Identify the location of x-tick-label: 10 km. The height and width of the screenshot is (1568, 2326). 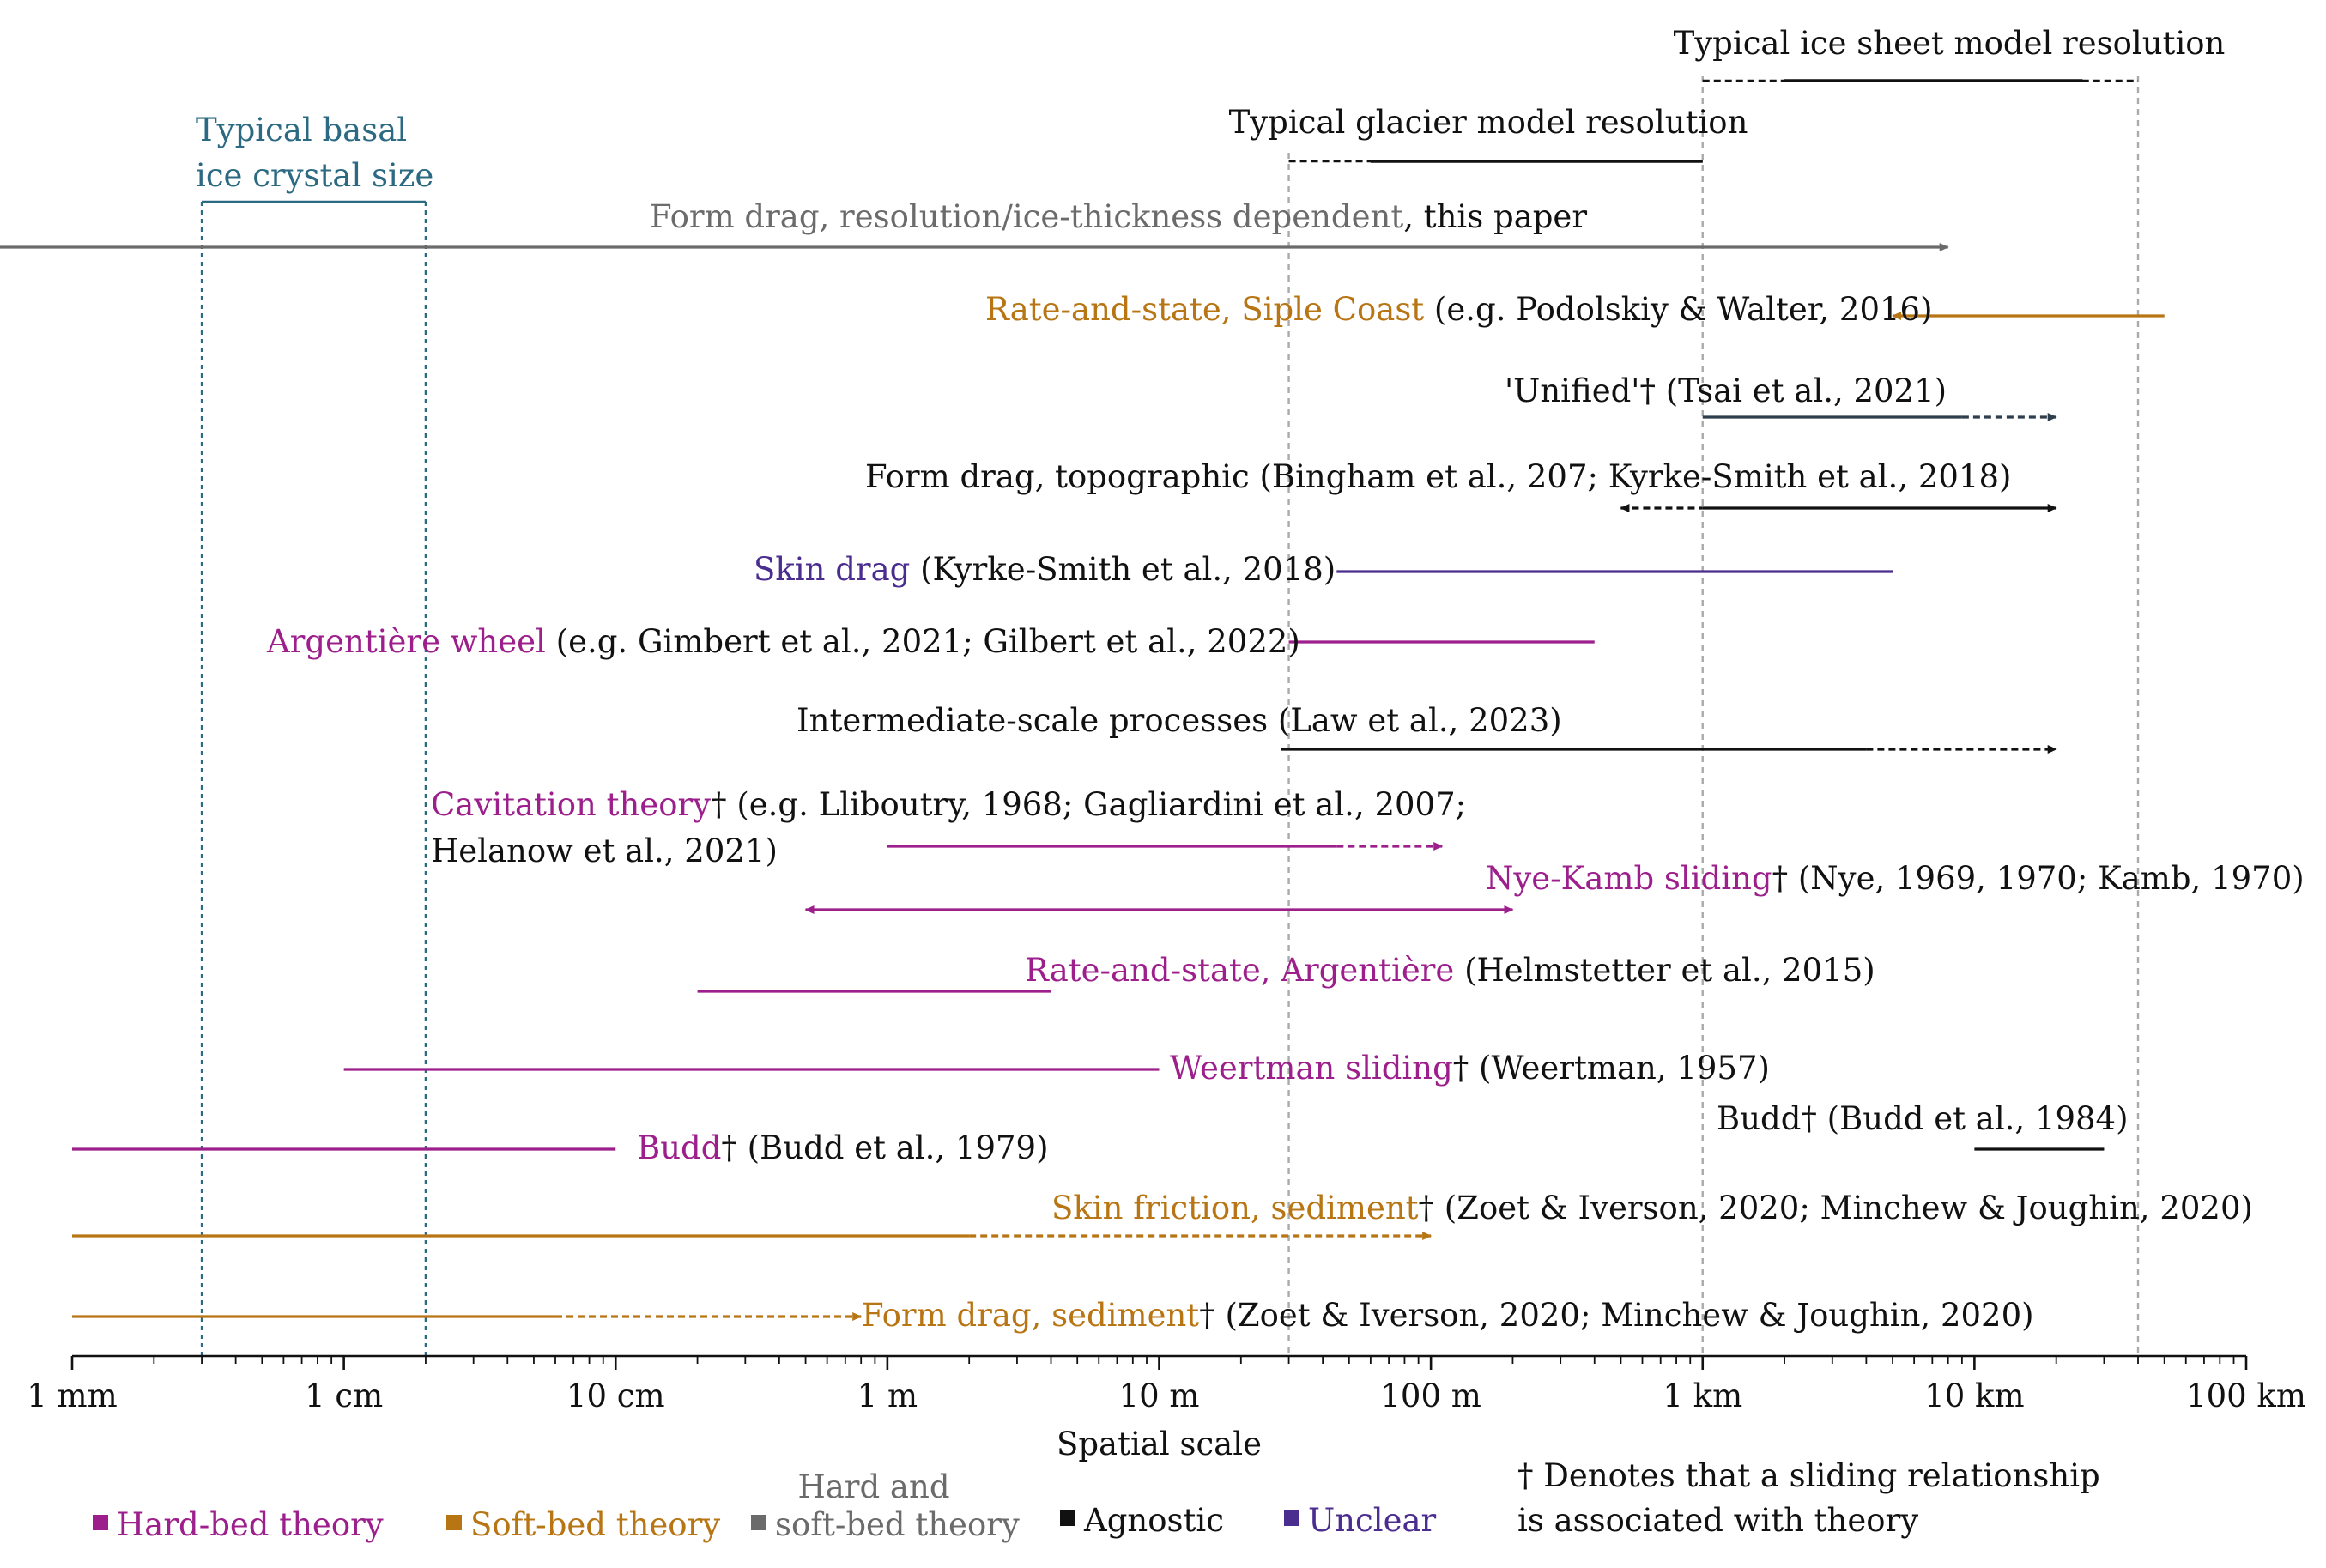
(1974, 1395).